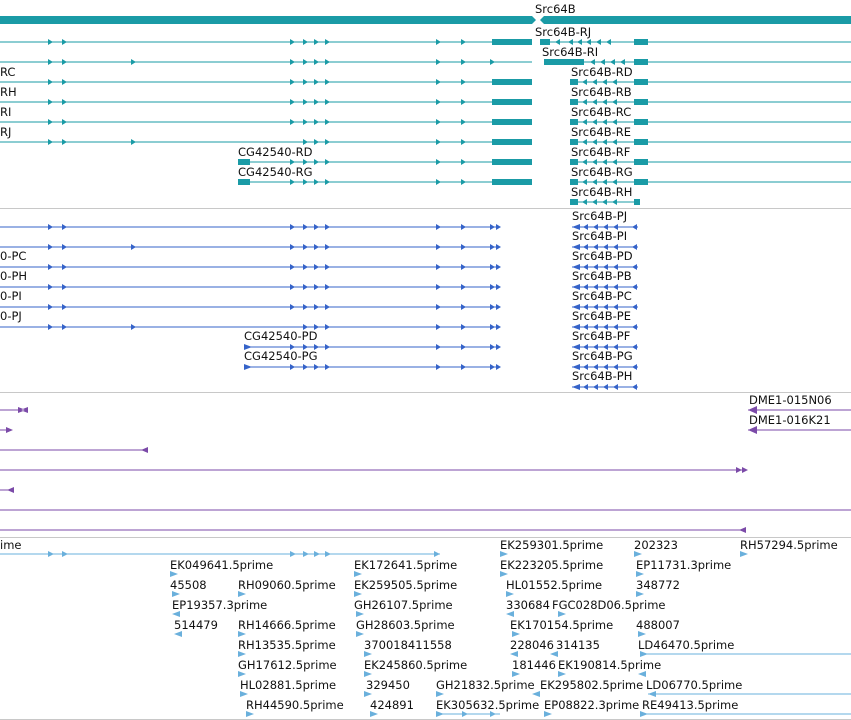 This screenshot has width=851, height=720. What do you see at coordinates (11, 545) in the screenshot?
I see `est-label: ime` at bounding box center [11, 545].